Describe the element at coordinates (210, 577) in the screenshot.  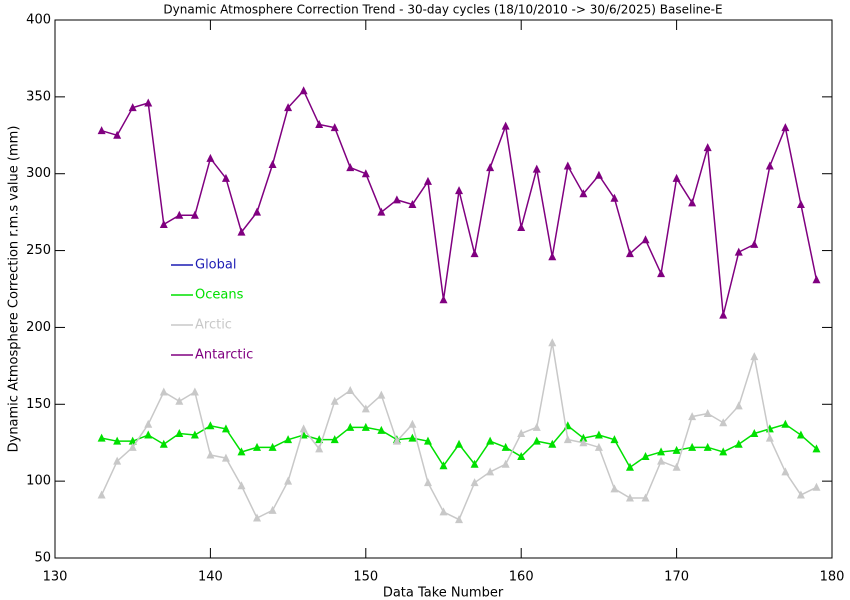
I see `x-tick-label: 140` at that location.